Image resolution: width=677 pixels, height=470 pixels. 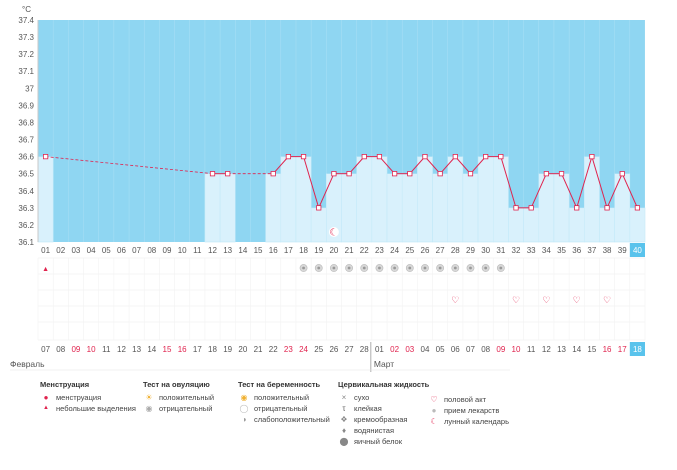 What do you see at coordinates (349, 250) in the screenshot?
I see `cycle-day-label: 21` at bounding box center [349, 250].